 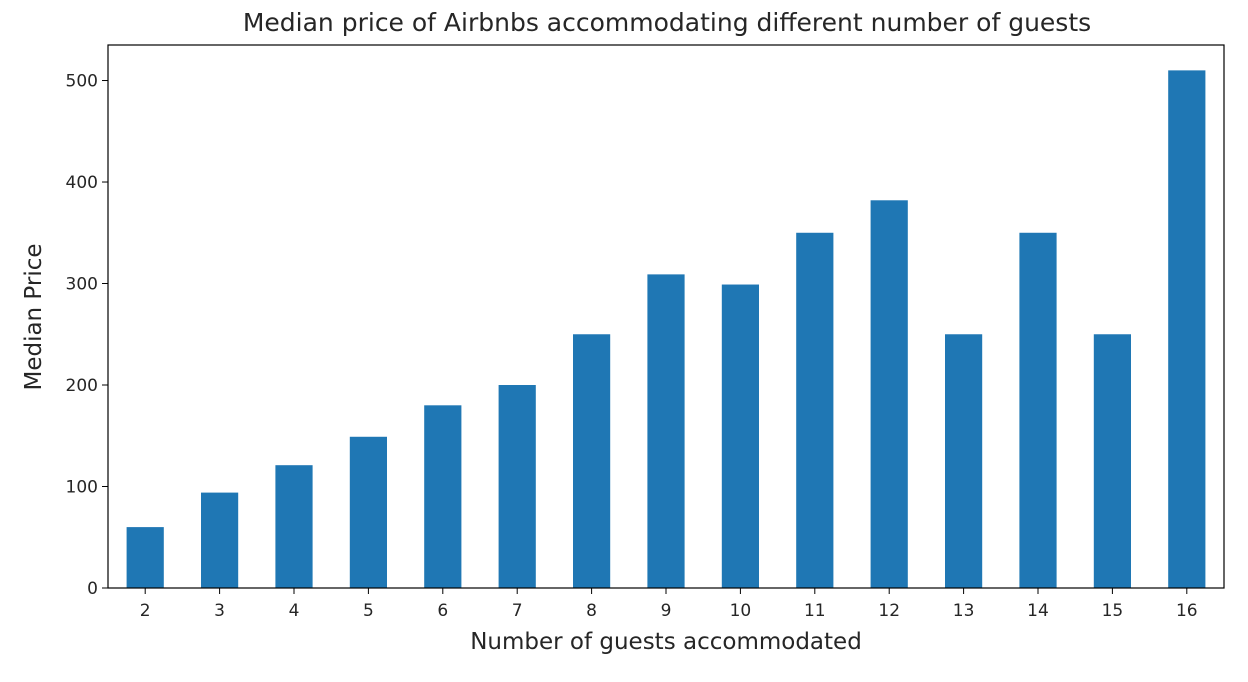 I want to click on x-tick-label: 9, so click(x=666, y=611).